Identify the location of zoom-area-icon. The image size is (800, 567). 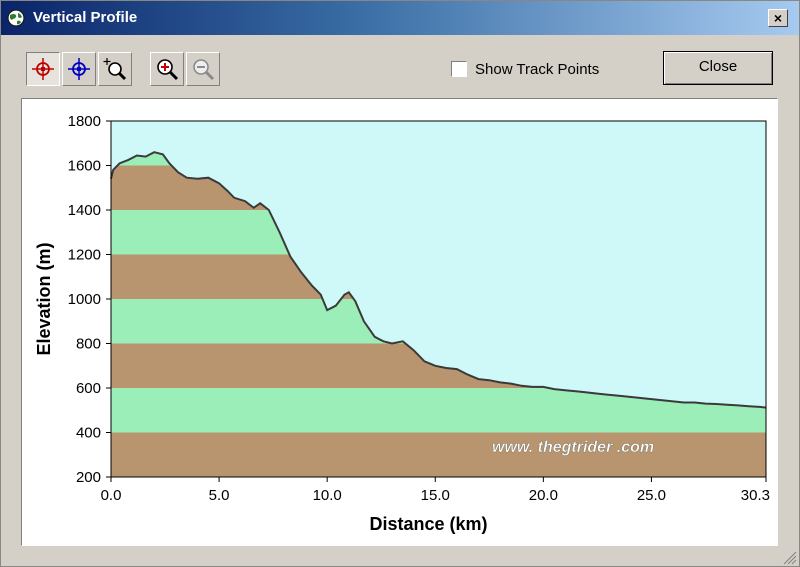
(115, 69).